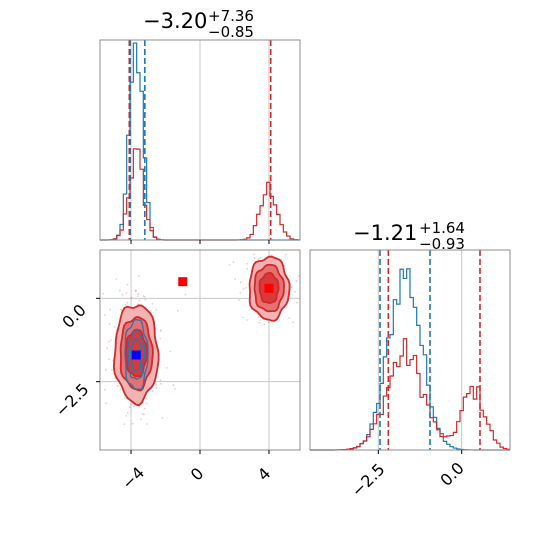 The height and width of the screenshot is (550, 550). I want to click on hist2d-panel, so click(198, 351).